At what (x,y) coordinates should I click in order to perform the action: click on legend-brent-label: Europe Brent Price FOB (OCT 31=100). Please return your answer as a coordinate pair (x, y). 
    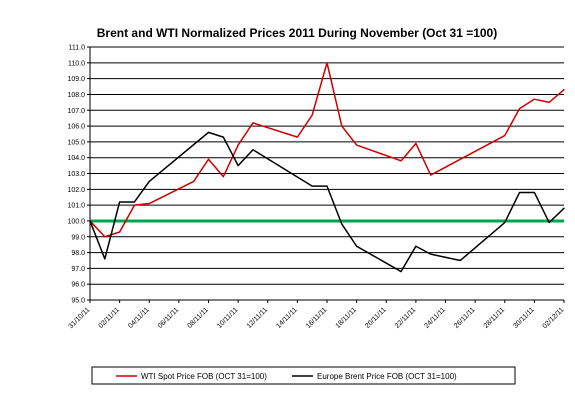
    Looking at the image, I should click on (387, 376).